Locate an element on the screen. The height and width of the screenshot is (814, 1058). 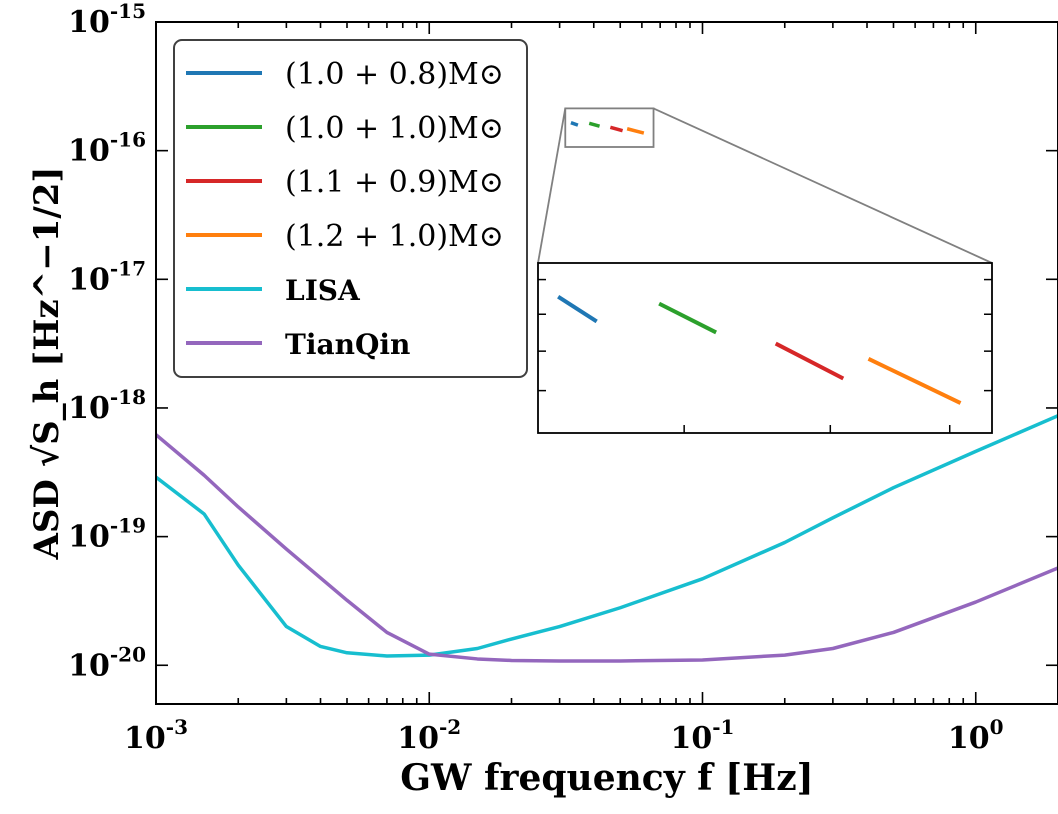
x-tick-label: 10⁻¹ is located at coordinates (703, 735).